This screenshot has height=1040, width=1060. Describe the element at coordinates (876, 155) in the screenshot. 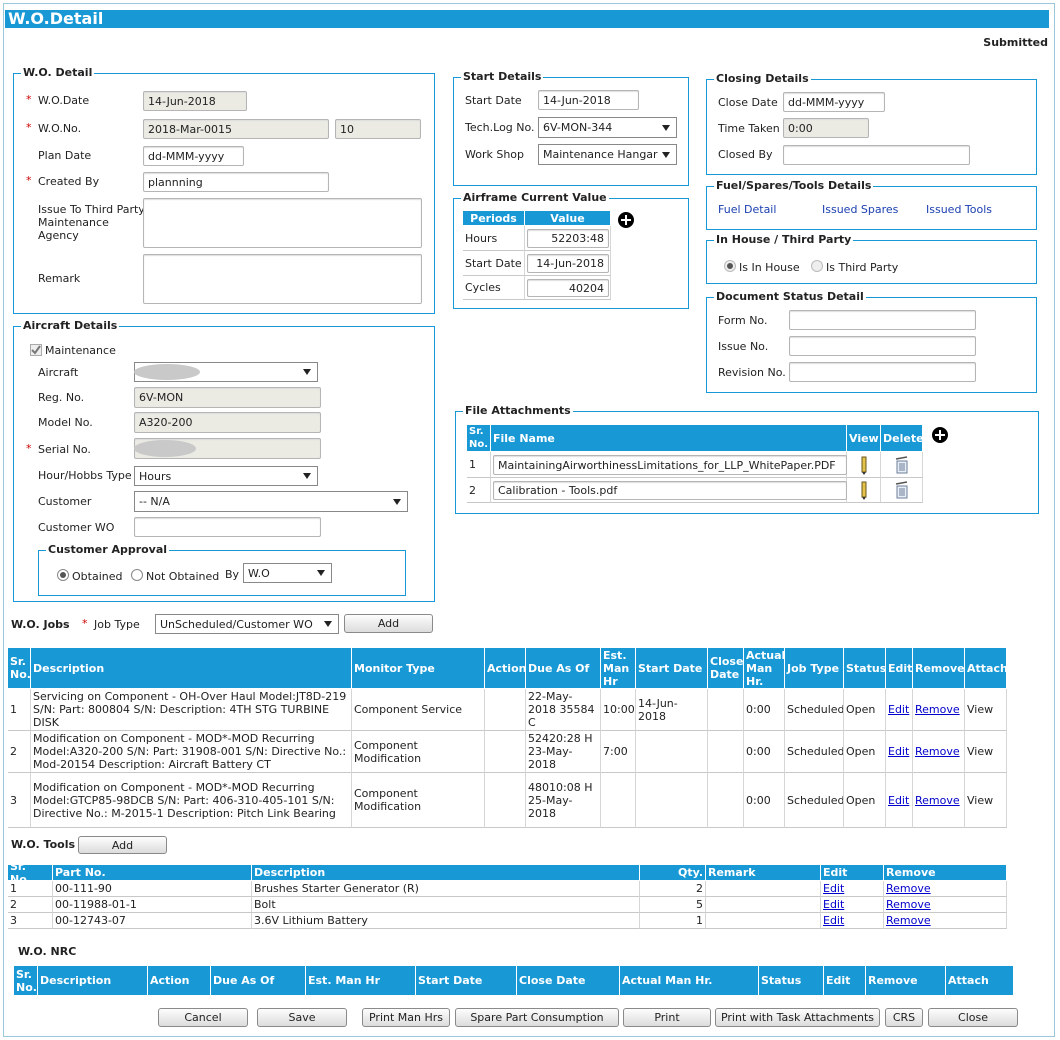

I see `closed-by` at that location.